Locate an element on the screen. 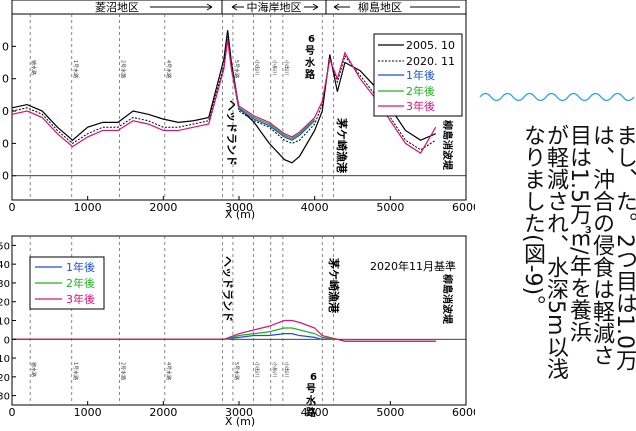 This screenshot has width=636, height=431. lower-series is located at coordinates (224, 330).